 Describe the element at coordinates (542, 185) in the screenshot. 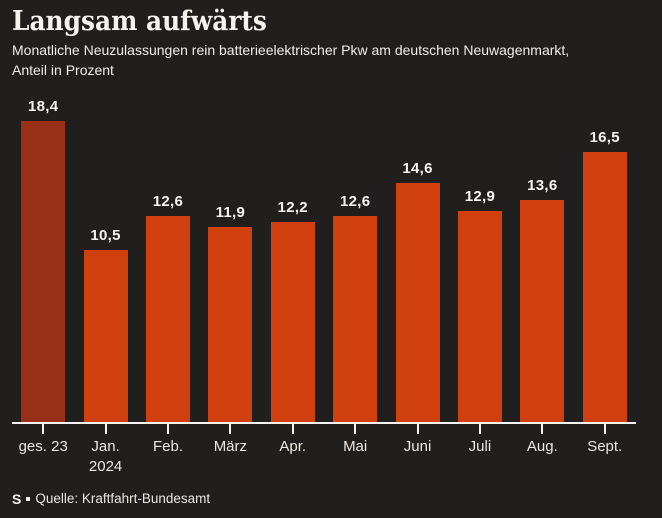

I see `bar-value-label: 13,6` at that location.